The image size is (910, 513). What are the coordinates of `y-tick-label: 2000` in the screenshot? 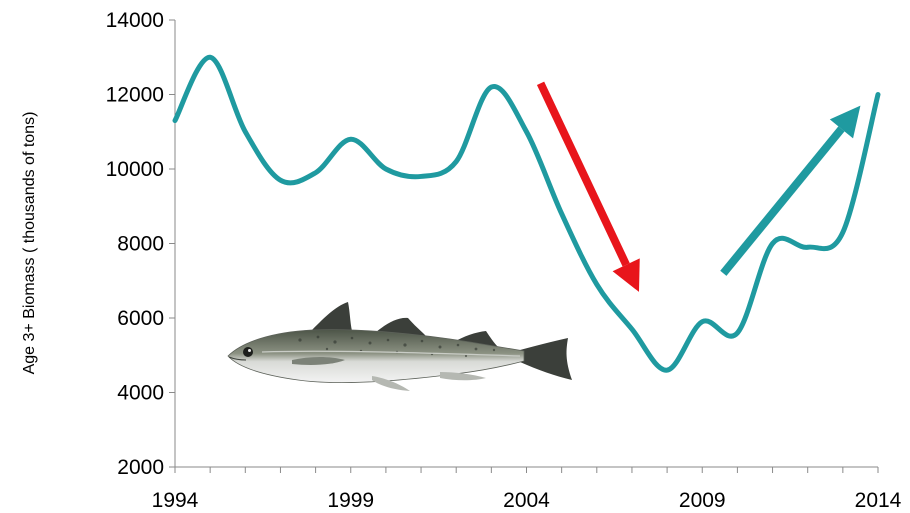 It's located at (140, 467).